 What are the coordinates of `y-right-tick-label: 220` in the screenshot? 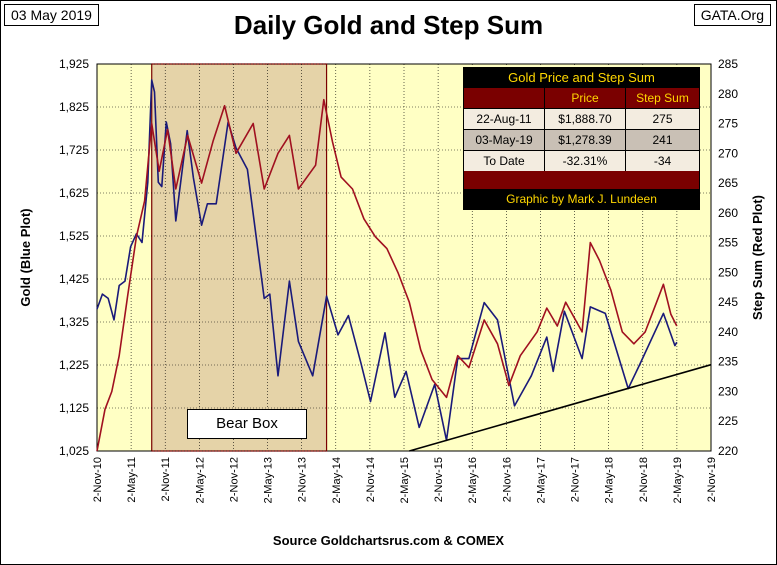 It's located at (728, 451).